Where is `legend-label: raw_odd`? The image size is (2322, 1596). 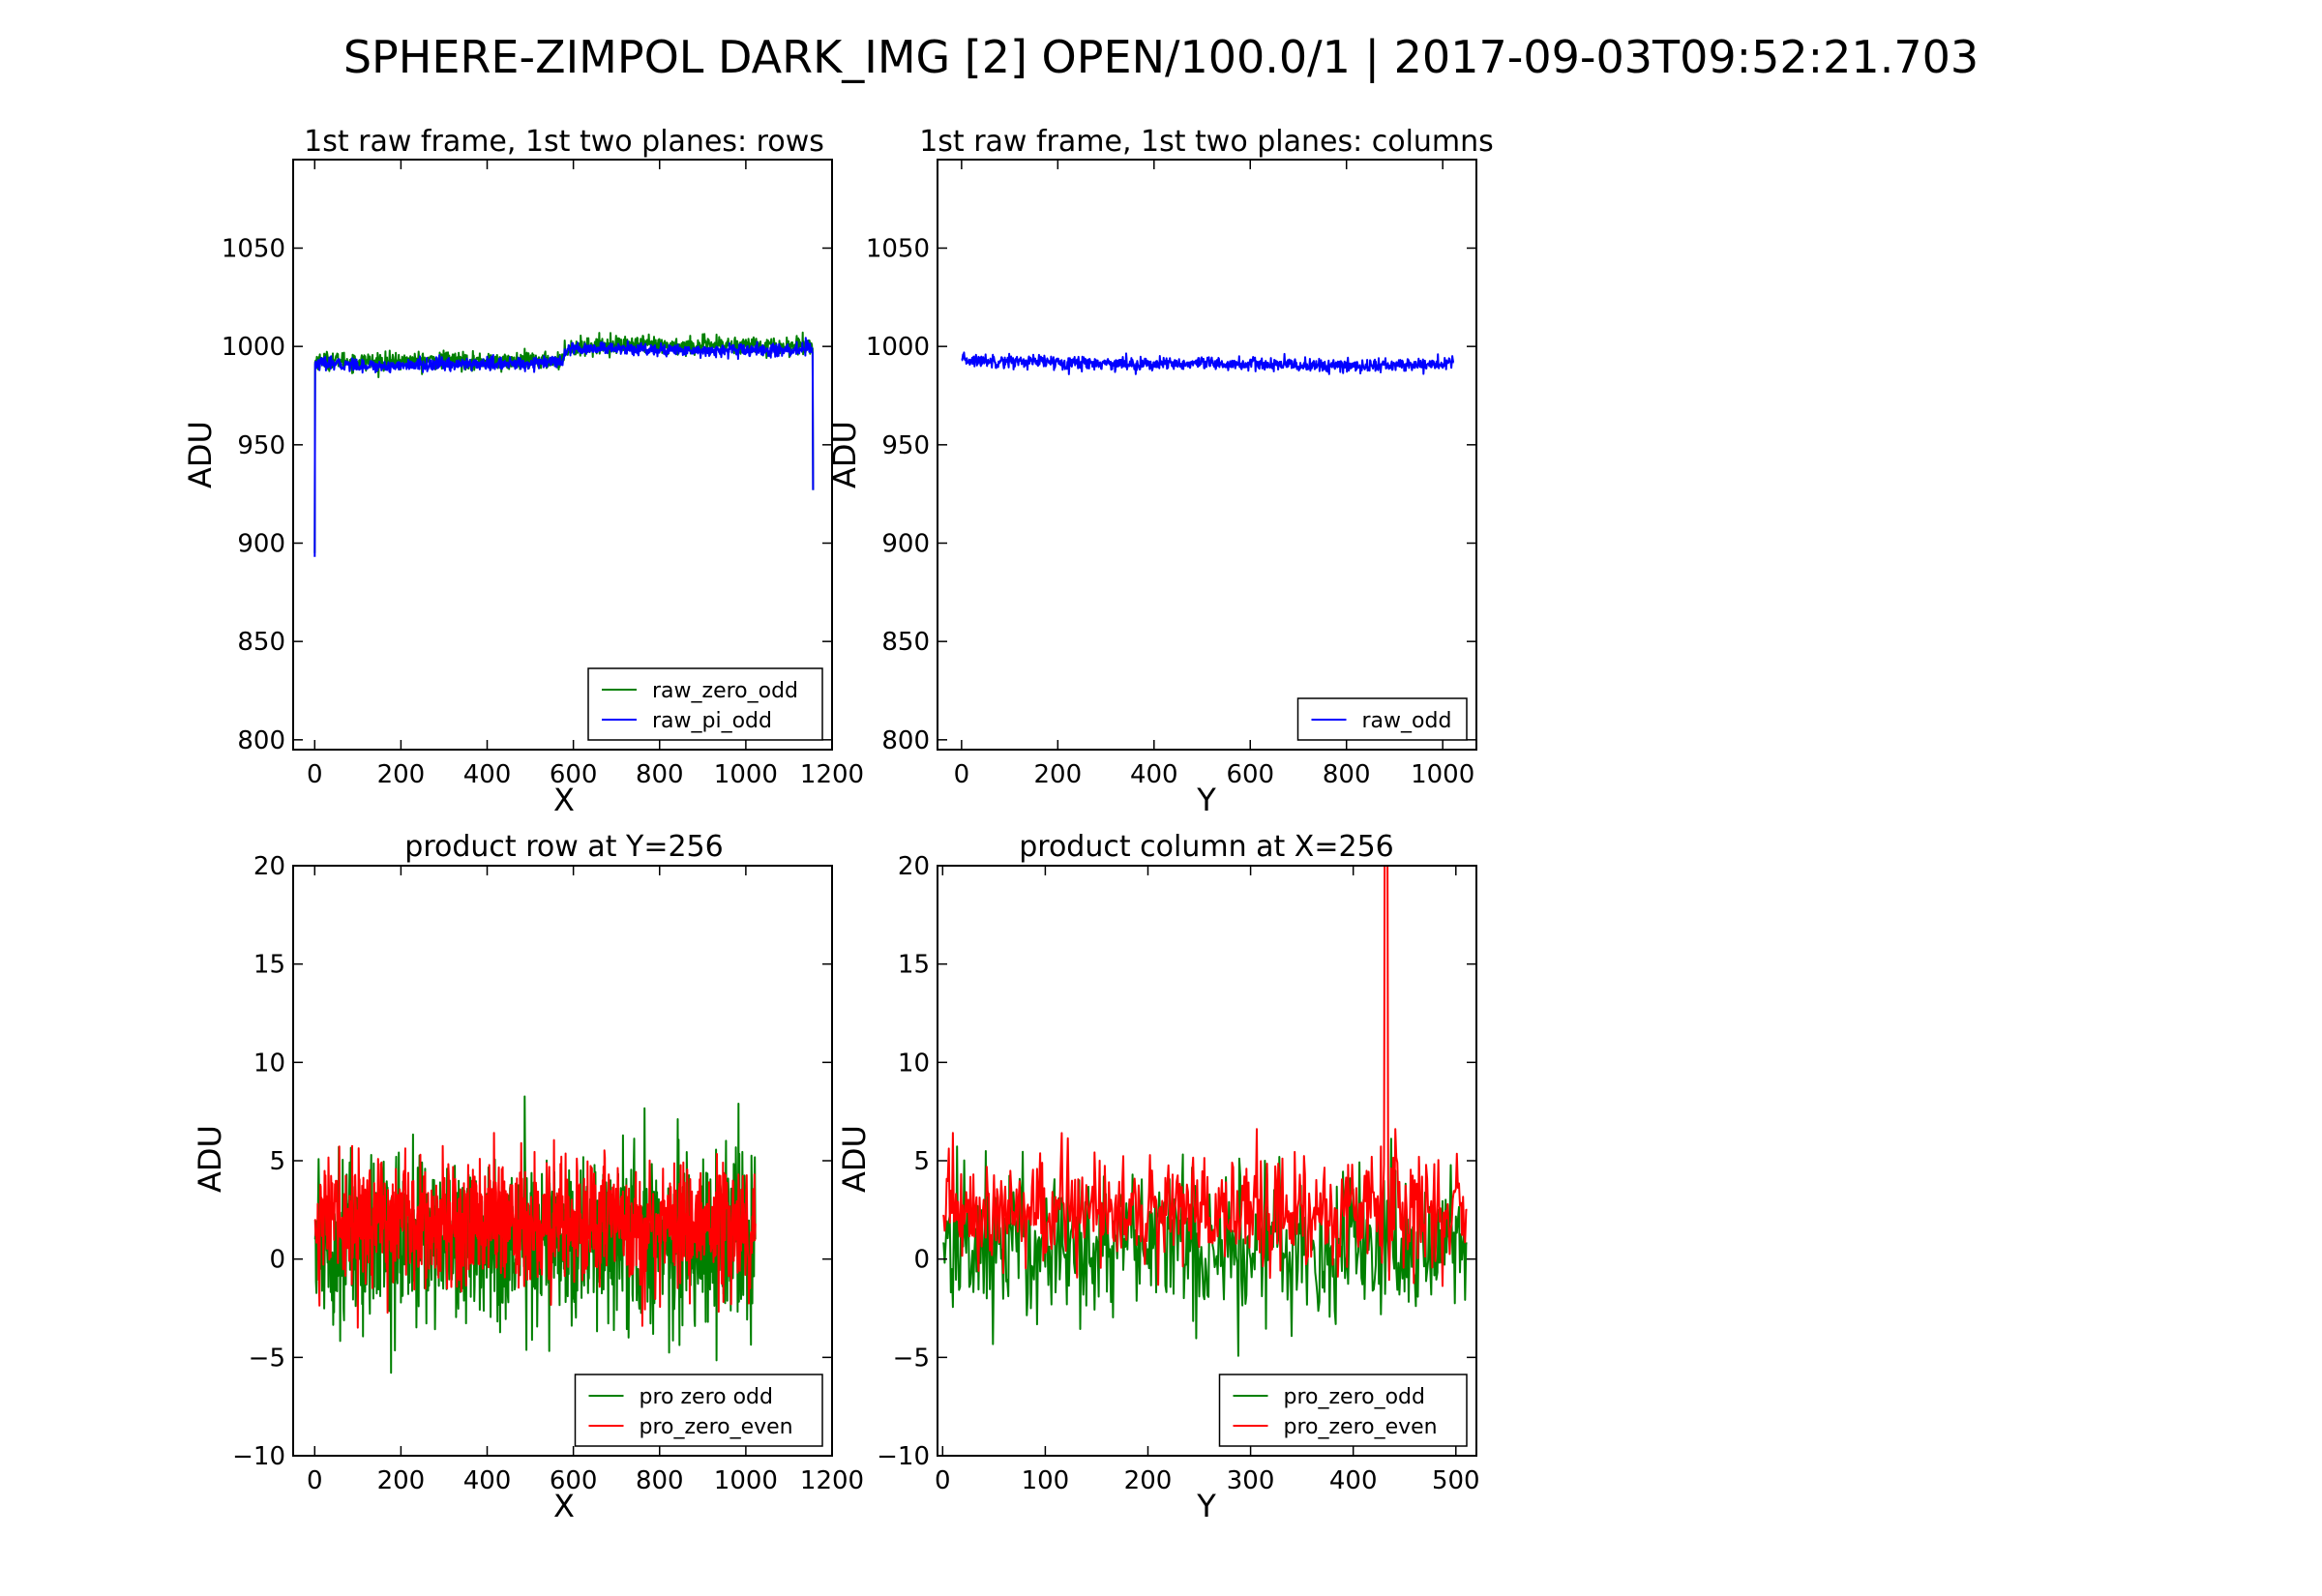
legend-label: raw_odd is located at coordinates (1407, 721).